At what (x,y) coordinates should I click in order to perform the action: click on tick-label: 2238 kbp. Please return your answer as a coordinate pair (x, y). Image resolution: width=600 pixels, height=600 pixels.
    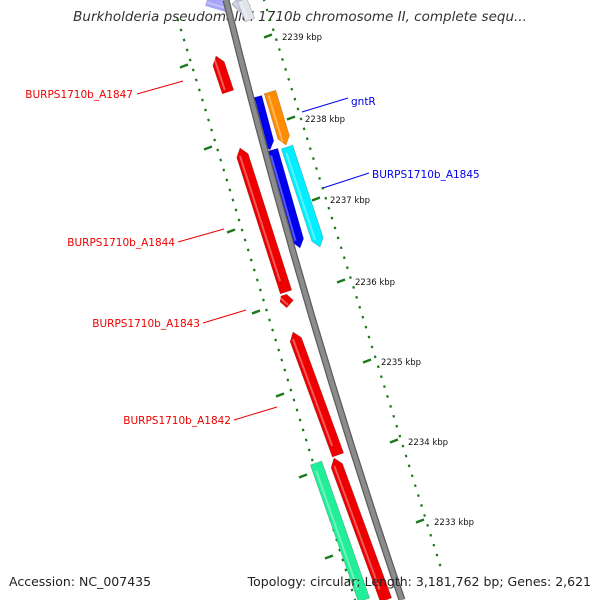
    Looking at the image, I should click on (325, 120).